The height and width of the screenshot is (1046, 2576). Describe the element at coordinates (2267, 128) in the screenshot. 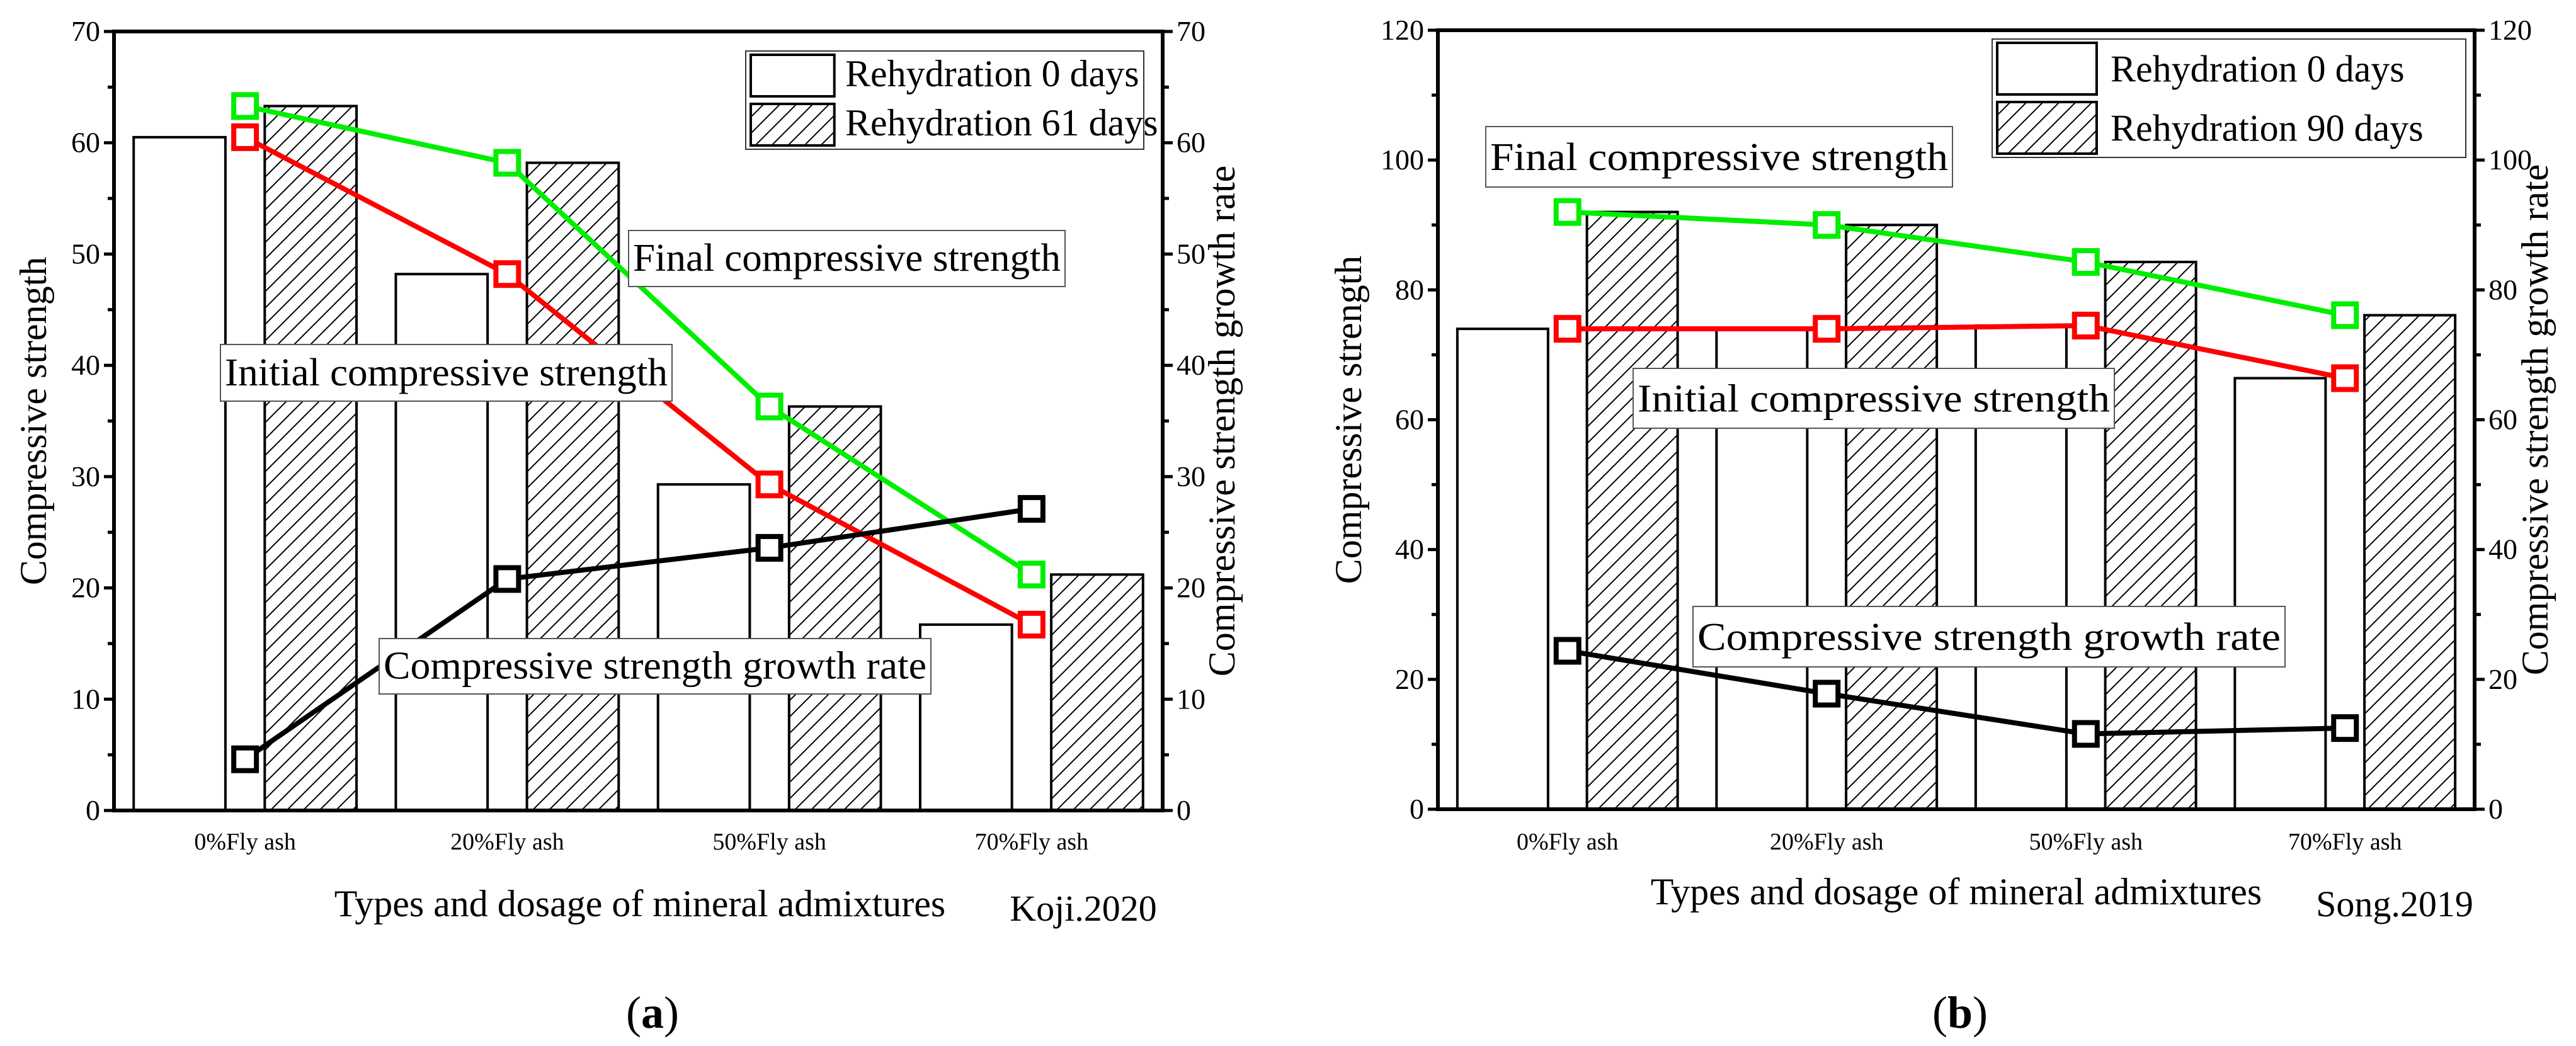

I see `legend-label: Rehydration 90 days` at that location.